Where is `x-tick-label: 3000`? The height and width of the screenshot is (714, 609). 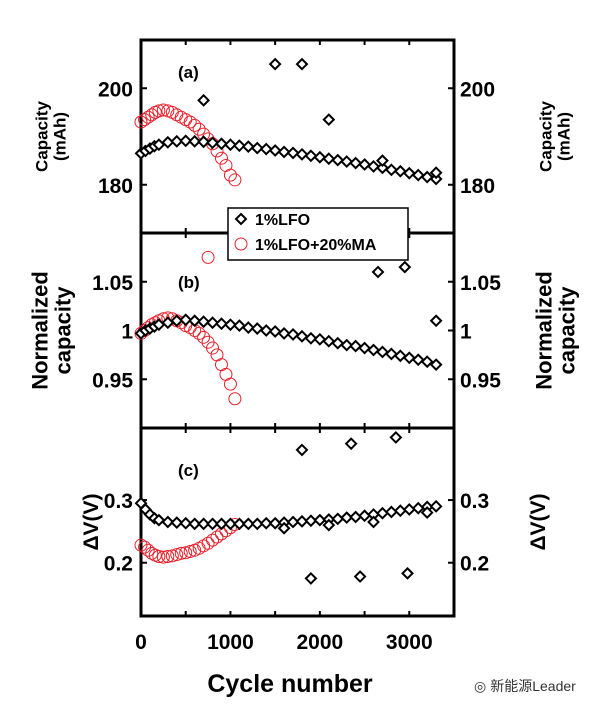
x-tick-label: 3000 is located at coordinates (409, 642).